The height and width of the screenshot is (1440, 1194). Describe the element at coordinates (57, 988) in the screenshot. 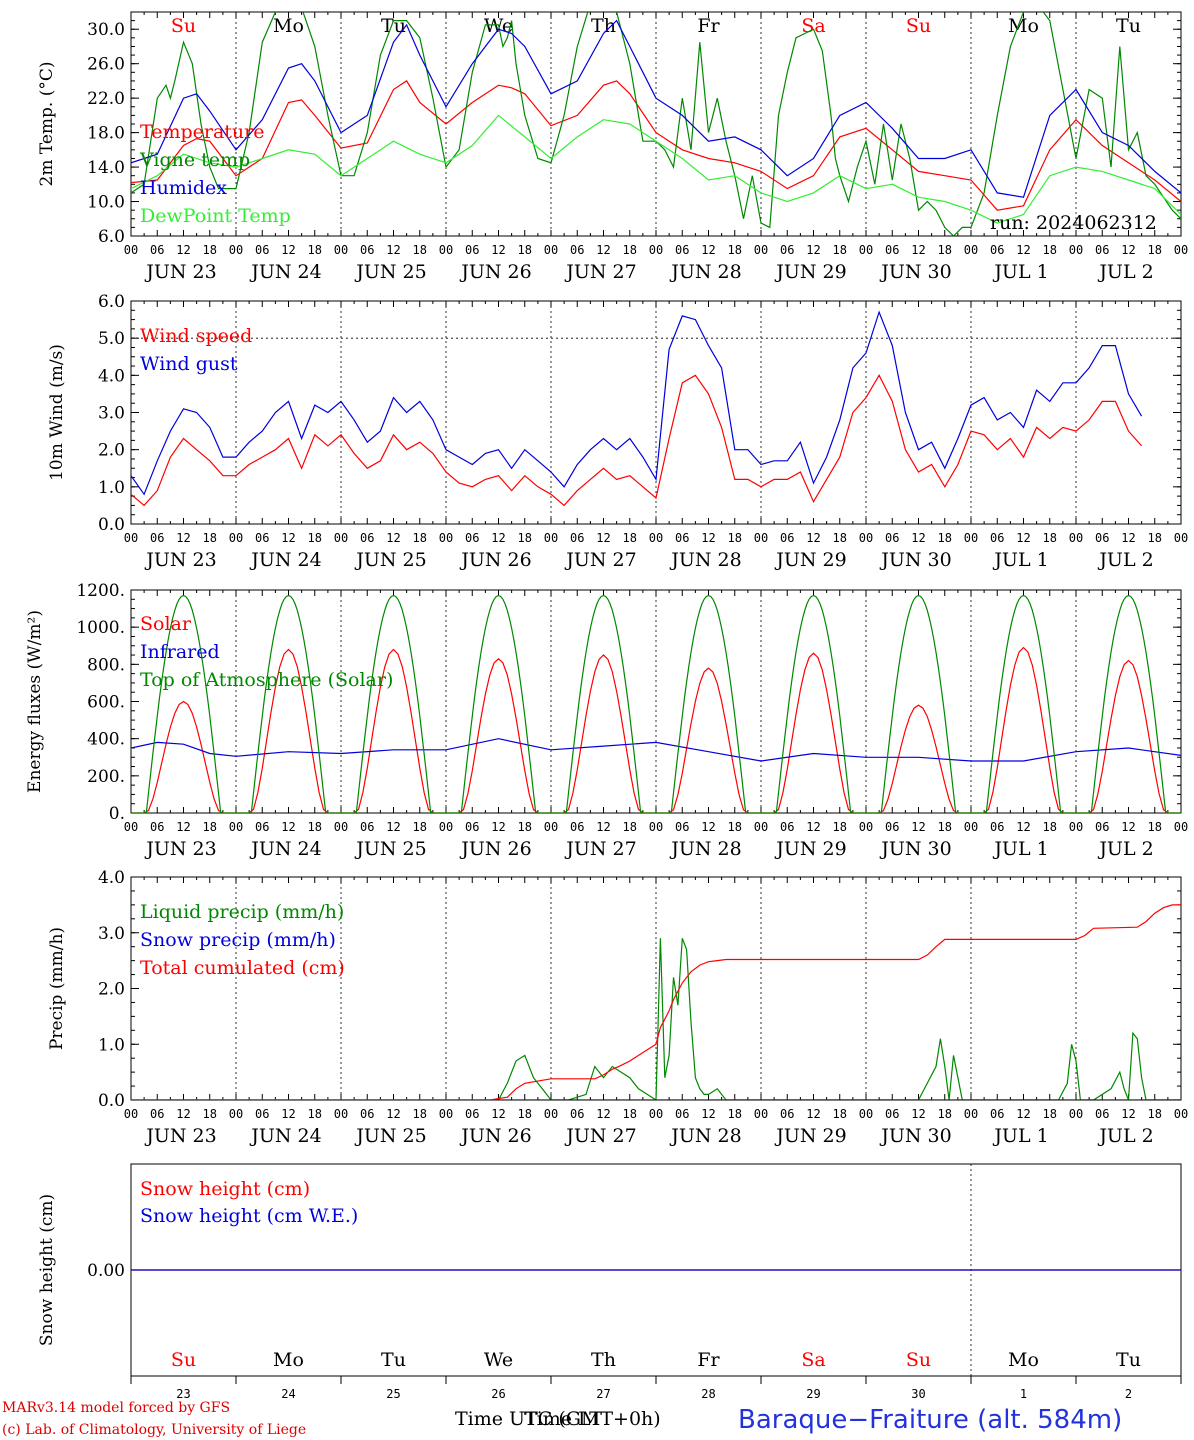

I see `y-axis-label: Precip (mm/h)` at that location.